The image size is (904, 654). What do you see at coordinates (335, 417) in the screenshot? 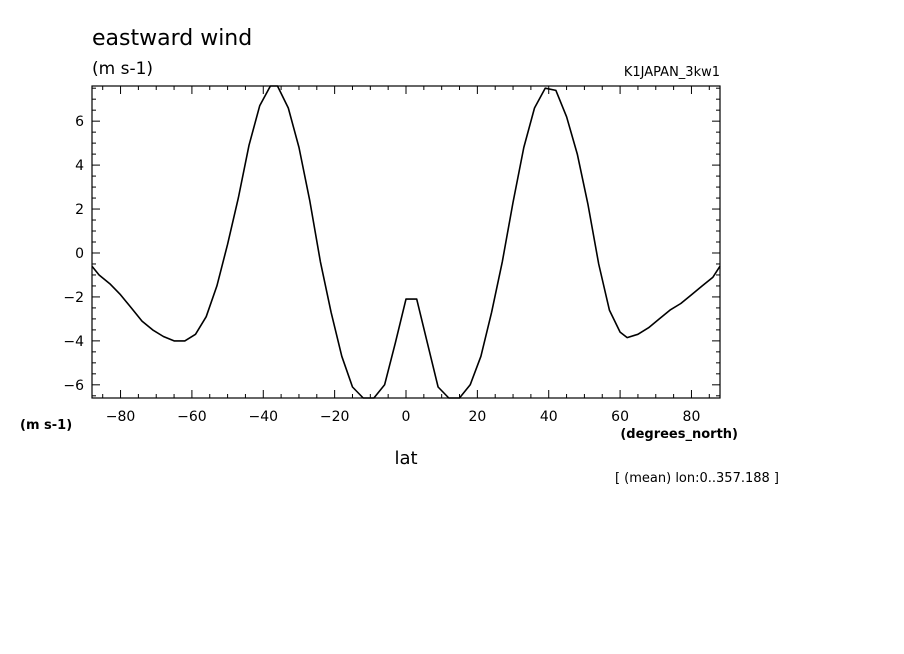
I see `x-tick-label: −20` at bounding box center [335, 417].